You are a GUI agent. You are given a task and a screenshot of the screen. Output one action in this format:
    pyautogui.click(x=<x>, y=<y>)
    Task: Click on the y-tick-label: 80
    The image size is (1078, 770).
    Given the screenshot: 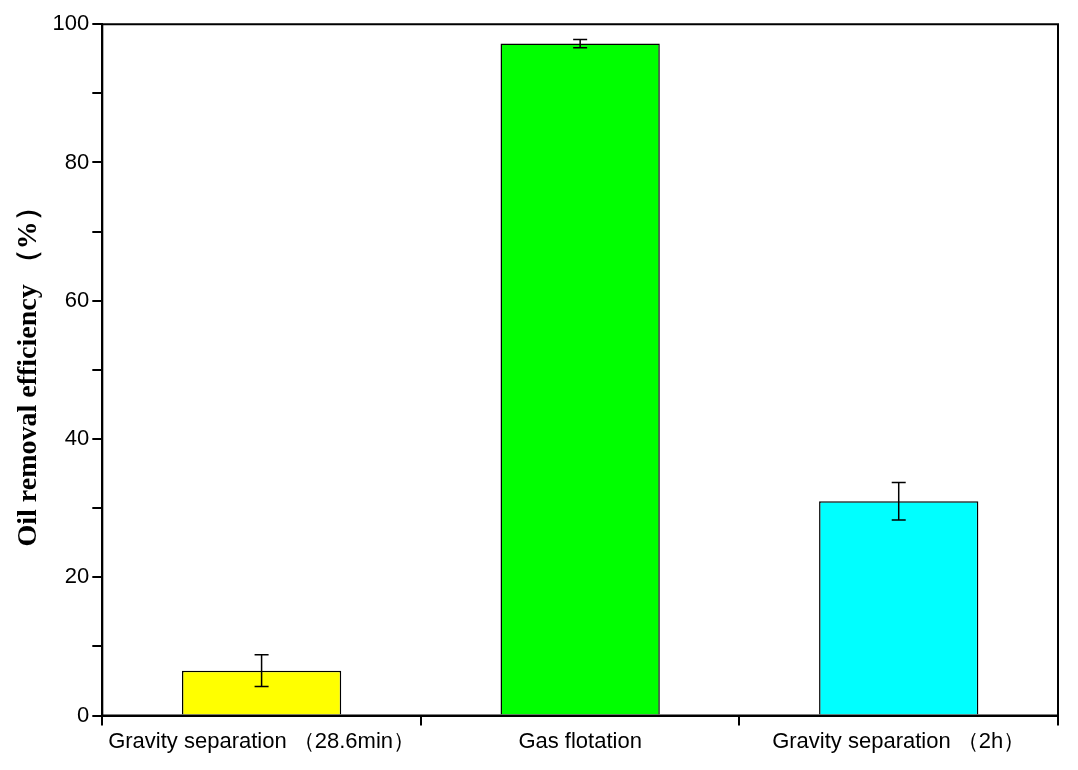 What is the action you would take?
    pyautogui.click(x=77, y=161)
    